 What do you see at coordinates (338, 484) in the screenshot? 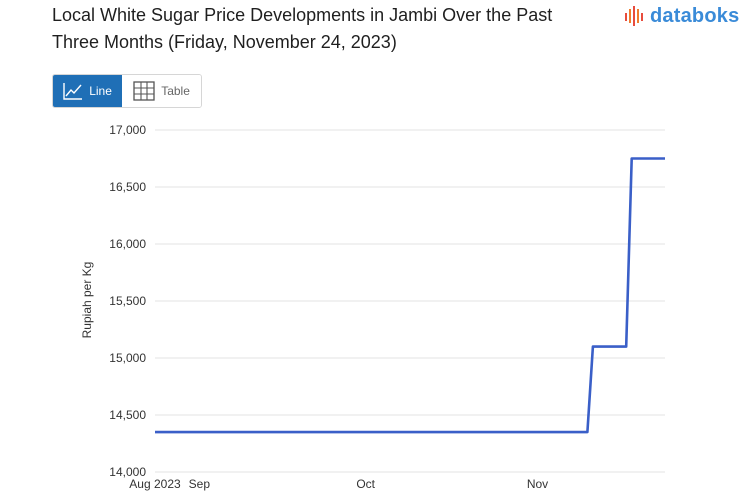
I see `x-axis-ticks: Aug 2023 Sep Oct Nov` at bounding box center [338, 484].